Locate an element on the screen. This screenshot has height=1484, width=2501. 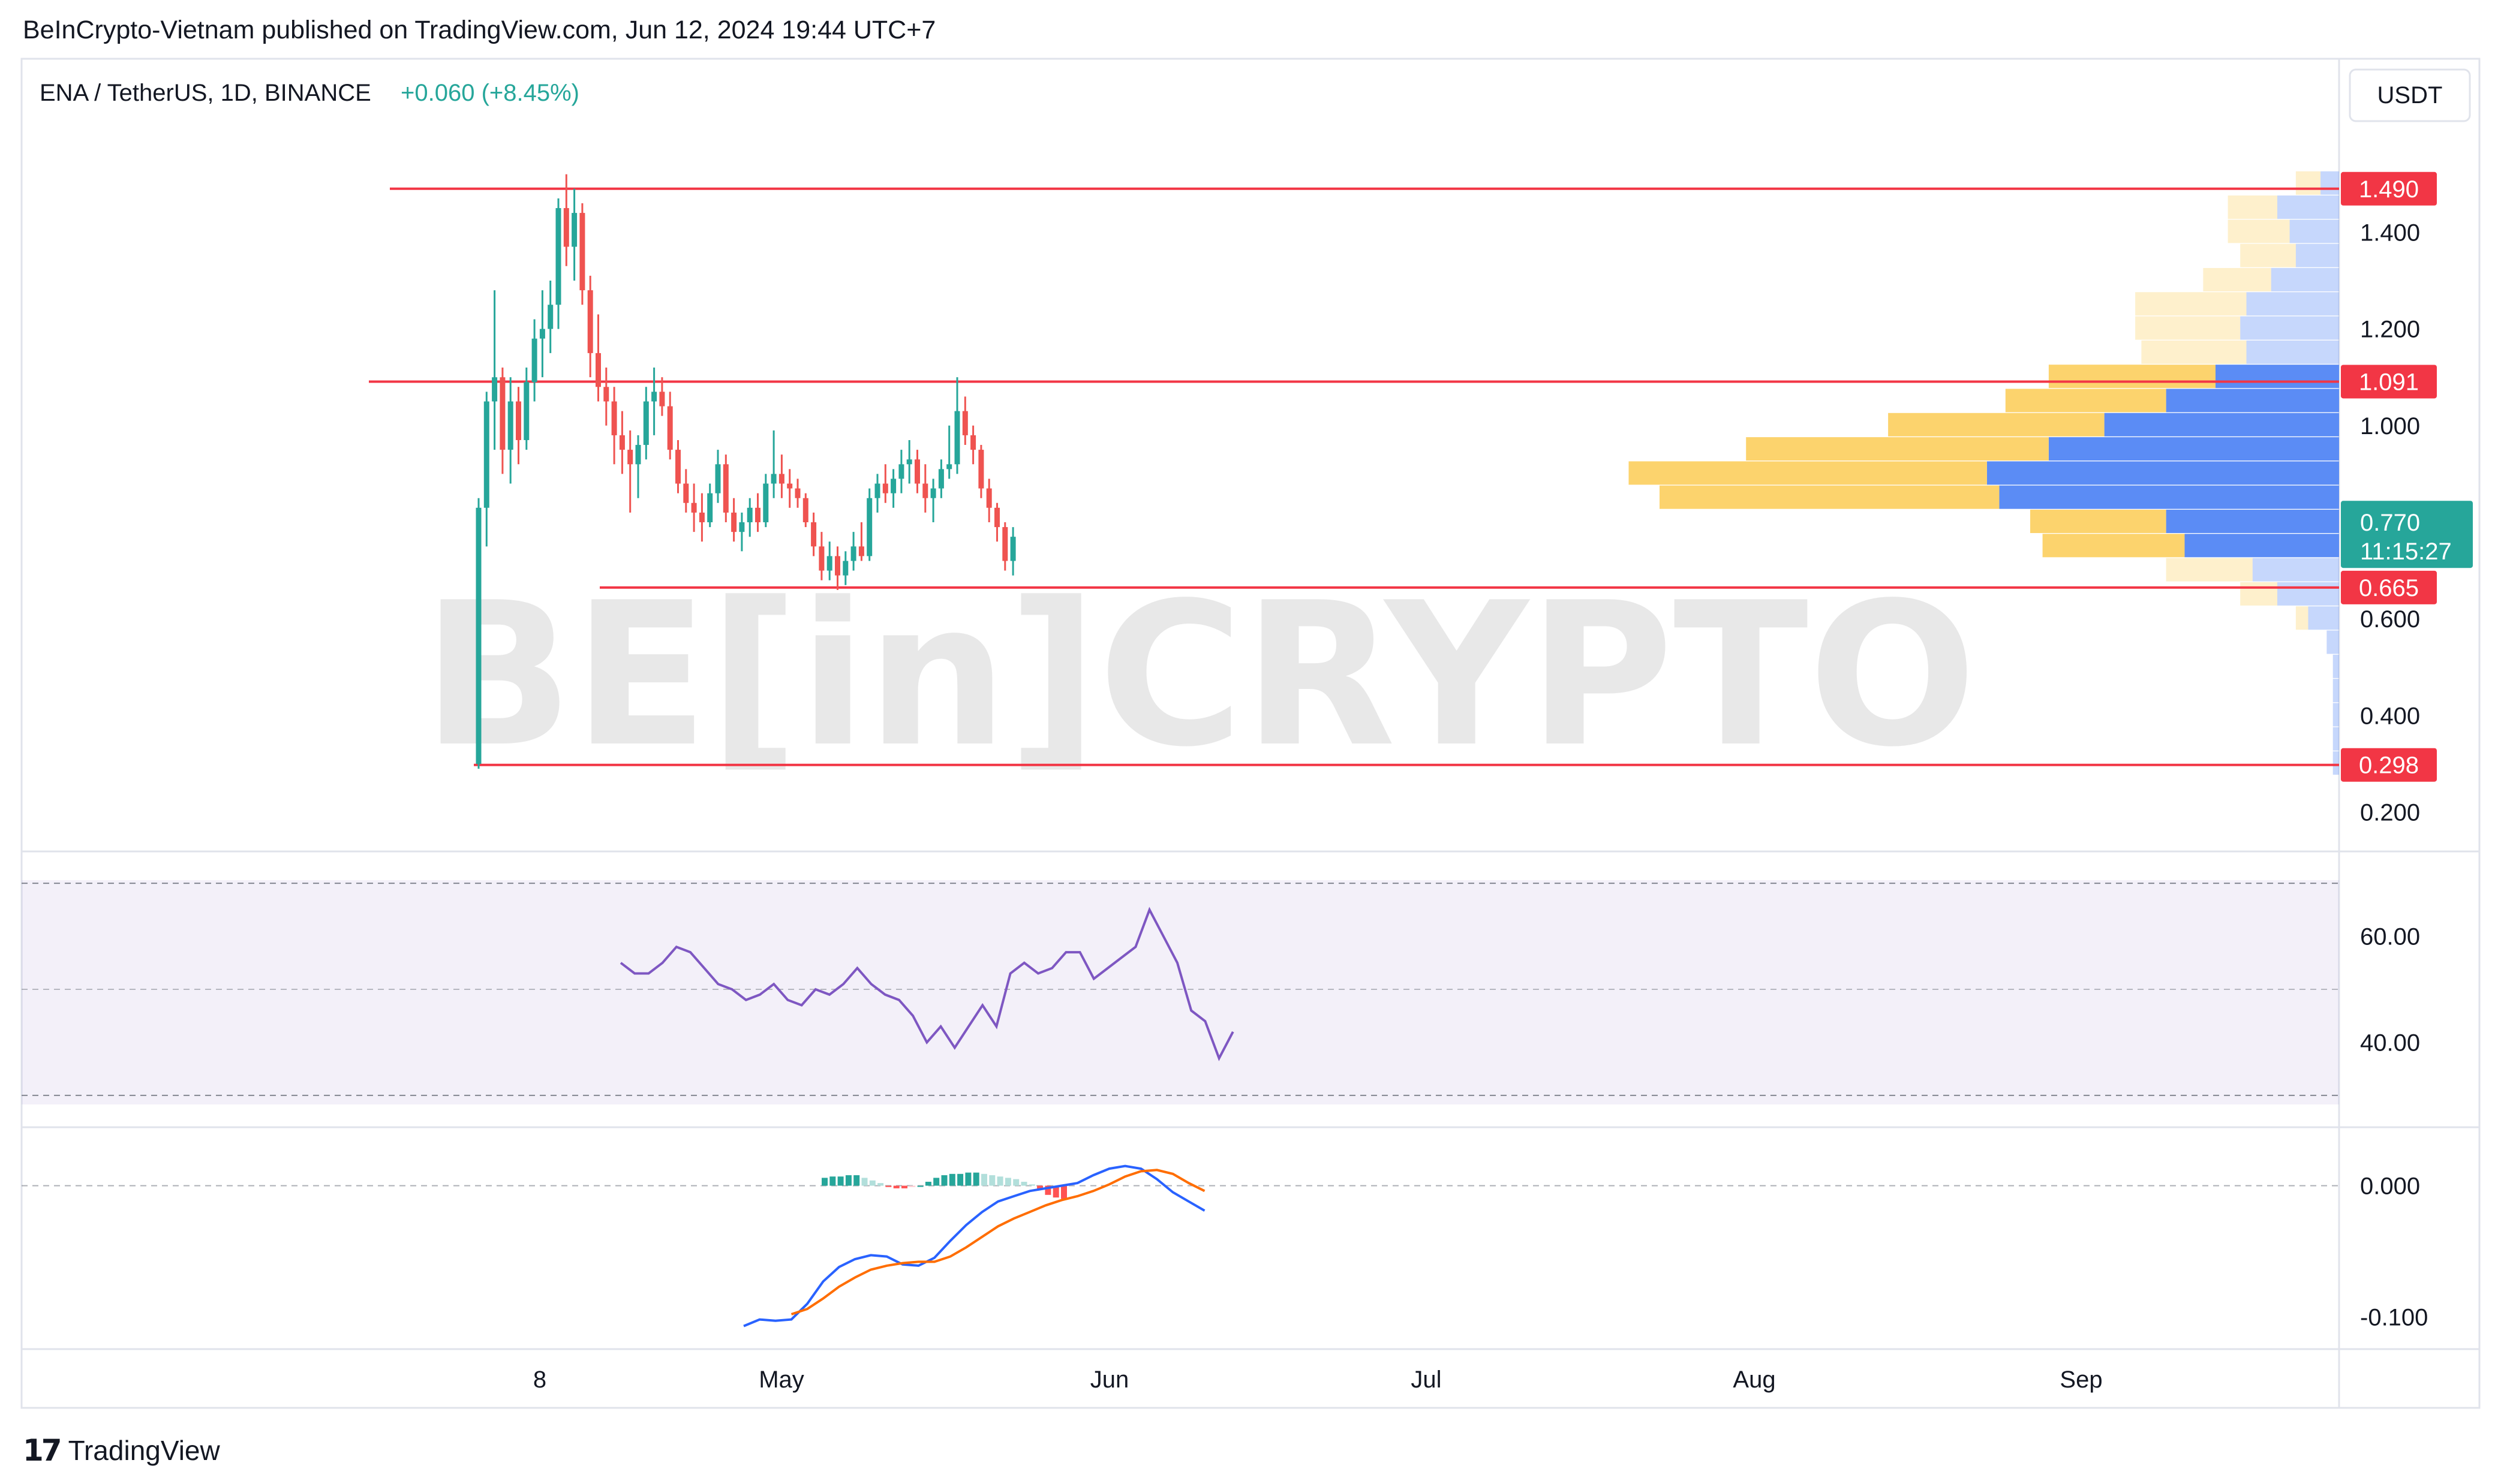
time-tick-label: Jul is located at coordinates (1426, 1379).